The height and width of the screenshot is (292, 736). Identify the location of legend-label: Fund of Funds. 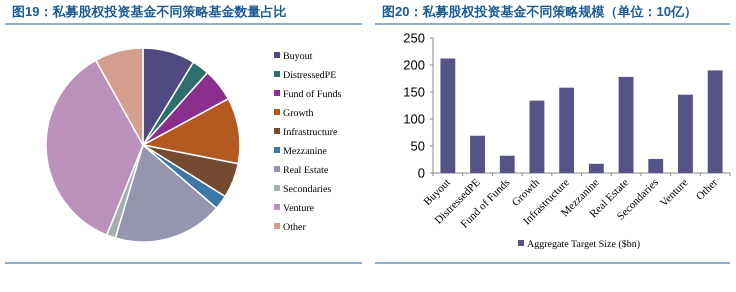
(312, 94).